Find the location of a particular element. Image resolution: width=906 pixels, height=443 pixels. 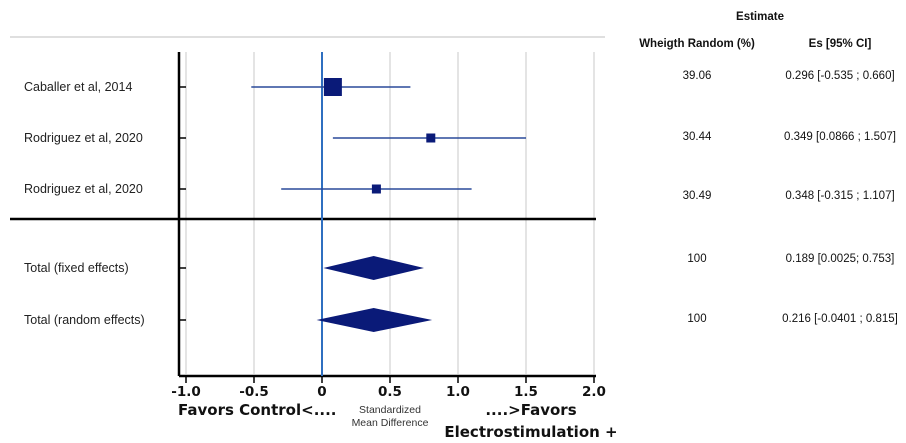

total-label: Total (fixed effects) is located at coordinates (76, 268).